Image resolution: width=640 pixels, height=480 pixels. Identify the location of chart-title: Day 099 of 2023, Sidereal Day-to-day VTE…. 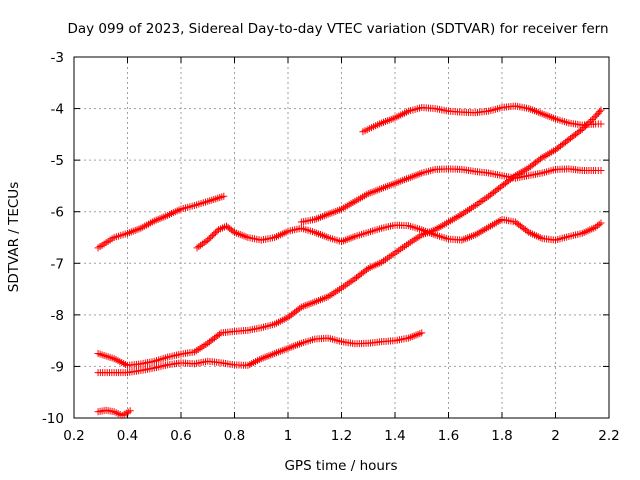
(337, 29).